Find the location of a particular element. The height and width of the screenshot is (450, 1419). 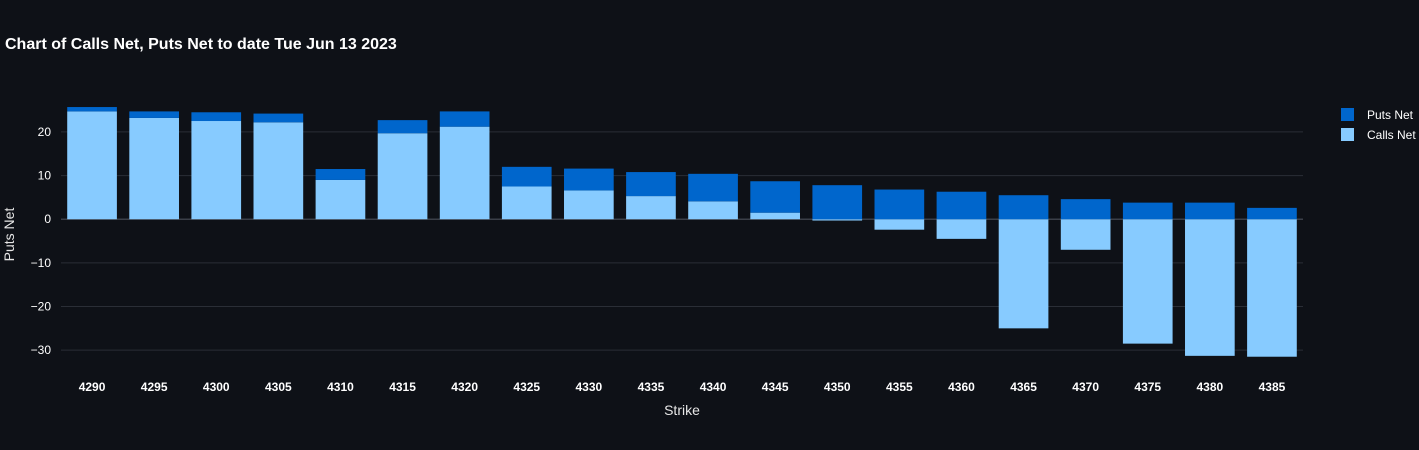

x-tick-label: 4355 is located at coordinates (899, 387).